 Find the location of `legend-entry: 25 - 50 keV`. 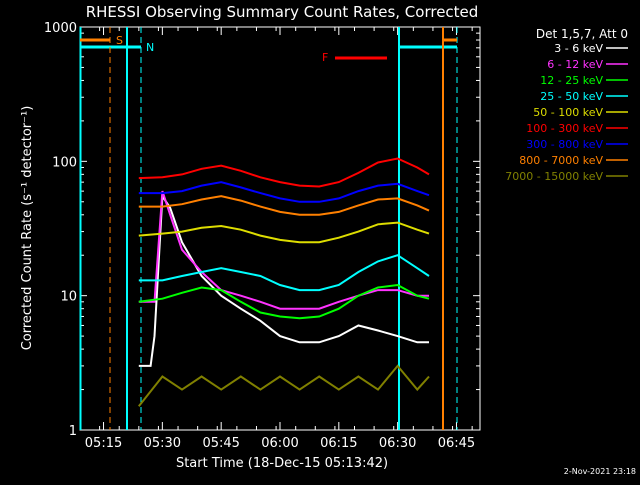

legend-entry: 25 - 50 keV is located at coordinates (571, 96).